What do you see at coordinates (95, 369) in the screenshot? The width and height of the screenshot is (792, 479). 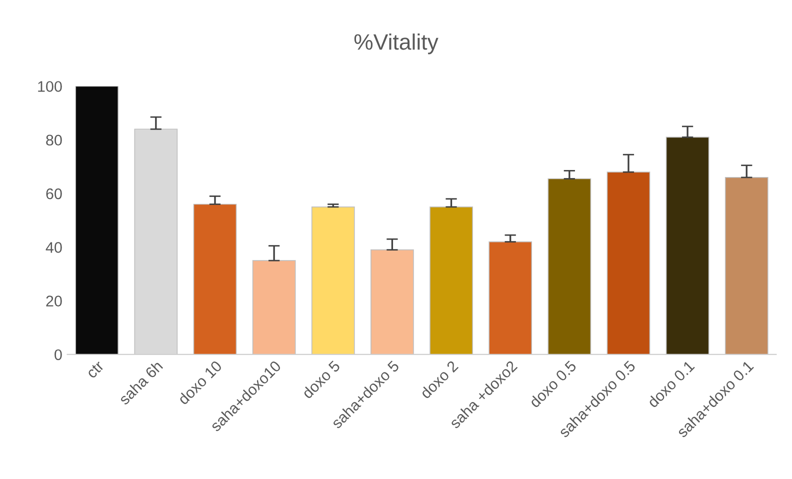 I see `x-tick-label: ctr` at bounding box center [95, 369].